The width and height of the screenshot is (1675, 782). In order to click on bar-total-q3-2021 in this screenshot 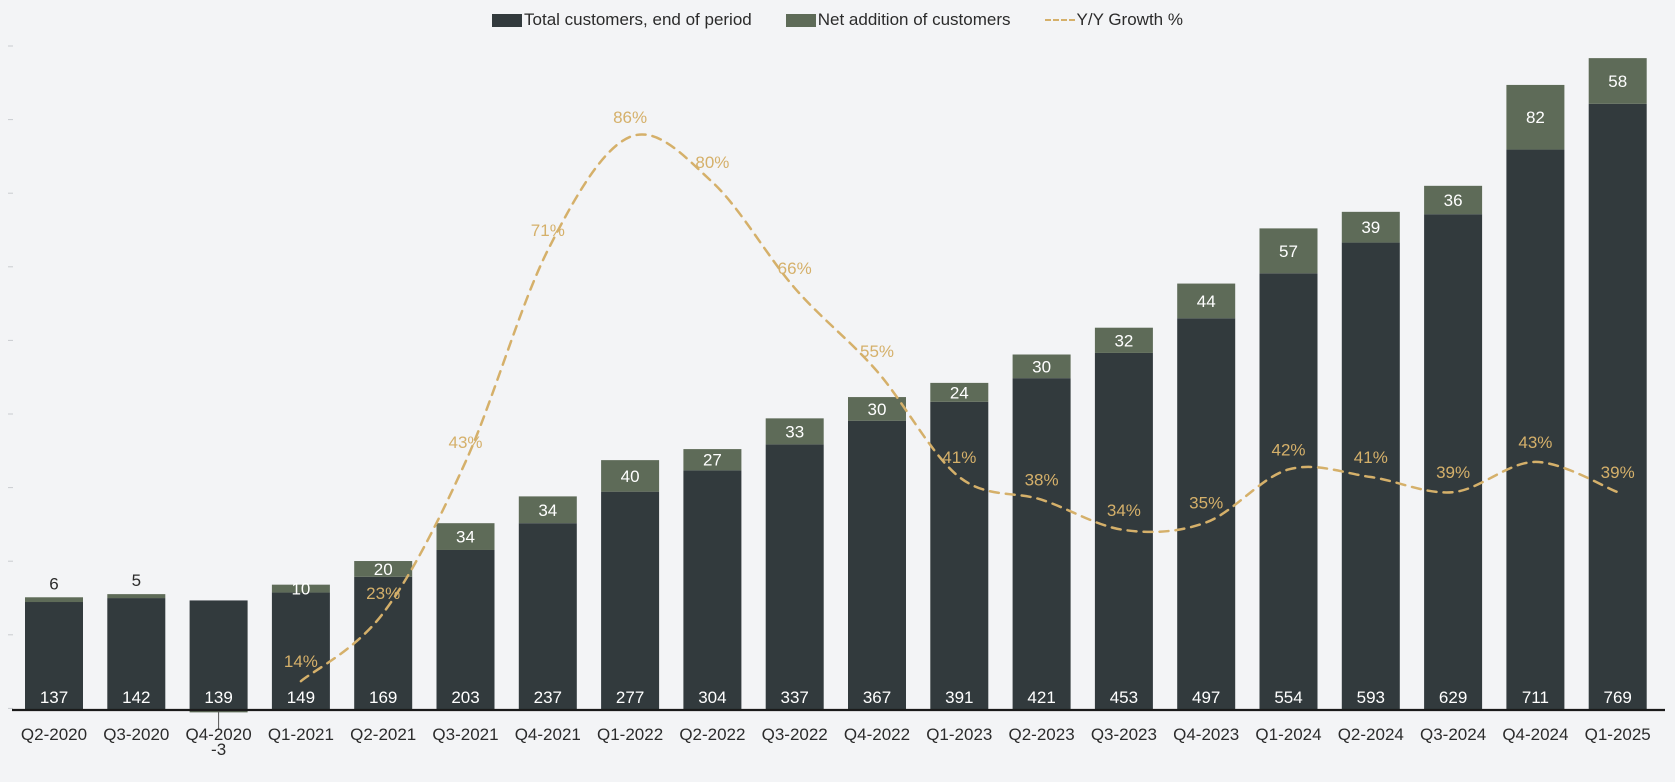, I will do `click(465, 629)`.